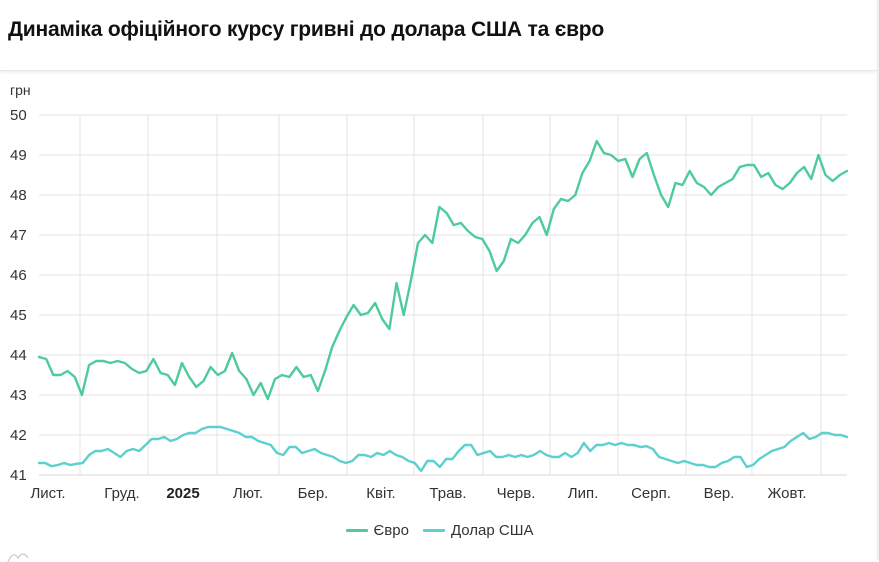  What do you see at coordinates (313, 493) in the screenshot?
I see `x-tick-label: Бер.` at bounding box center [313, 493].